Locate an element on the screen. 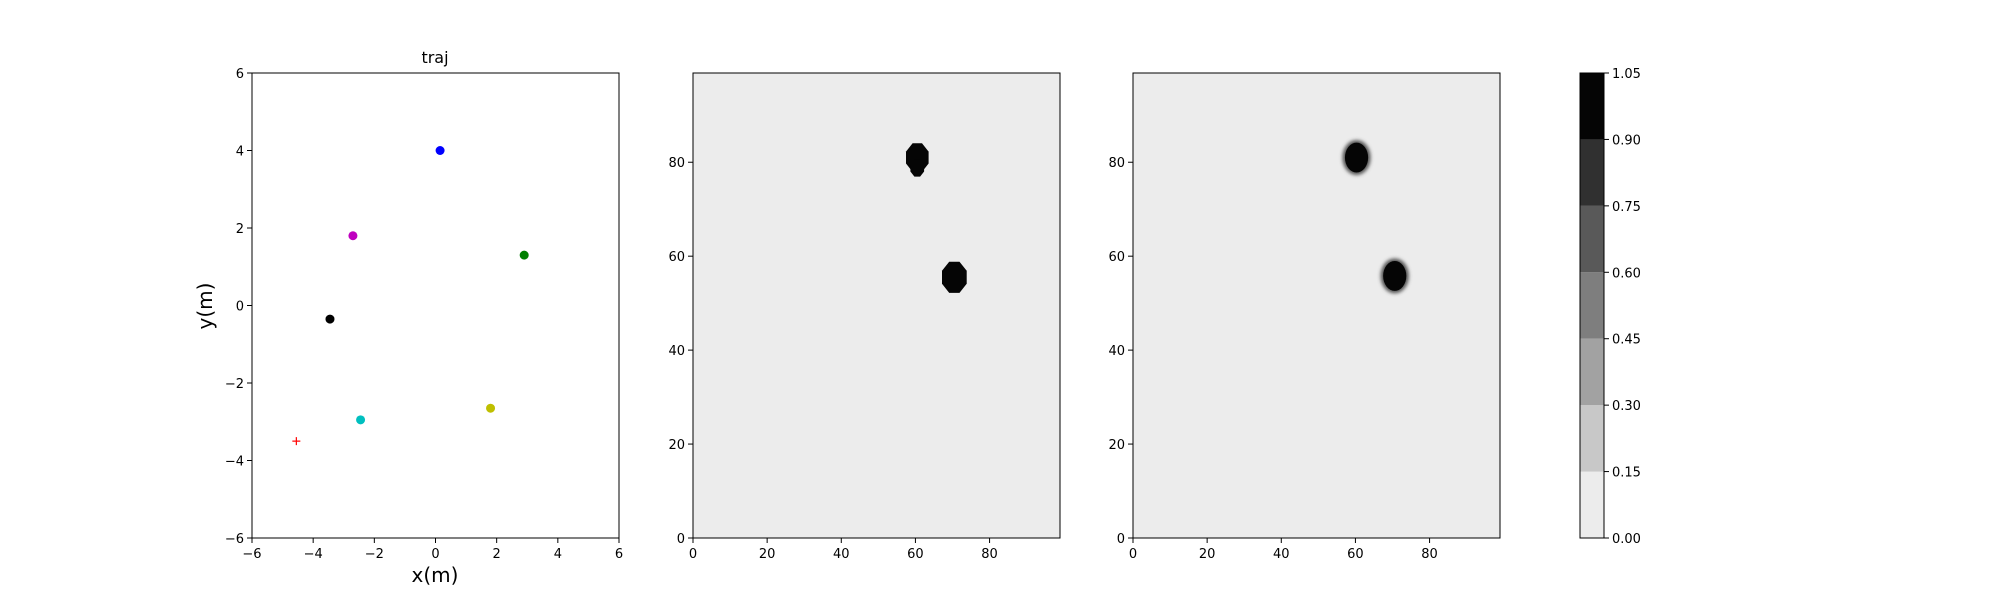  grid-map-1-background is located at coordinates (876, 305).